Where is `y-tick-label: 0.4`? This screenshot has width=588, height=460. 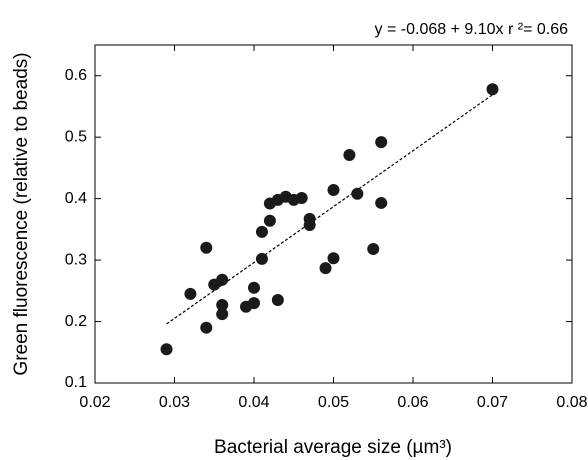 y-tick-label: 0.4 is located at coordinates (76, 198).